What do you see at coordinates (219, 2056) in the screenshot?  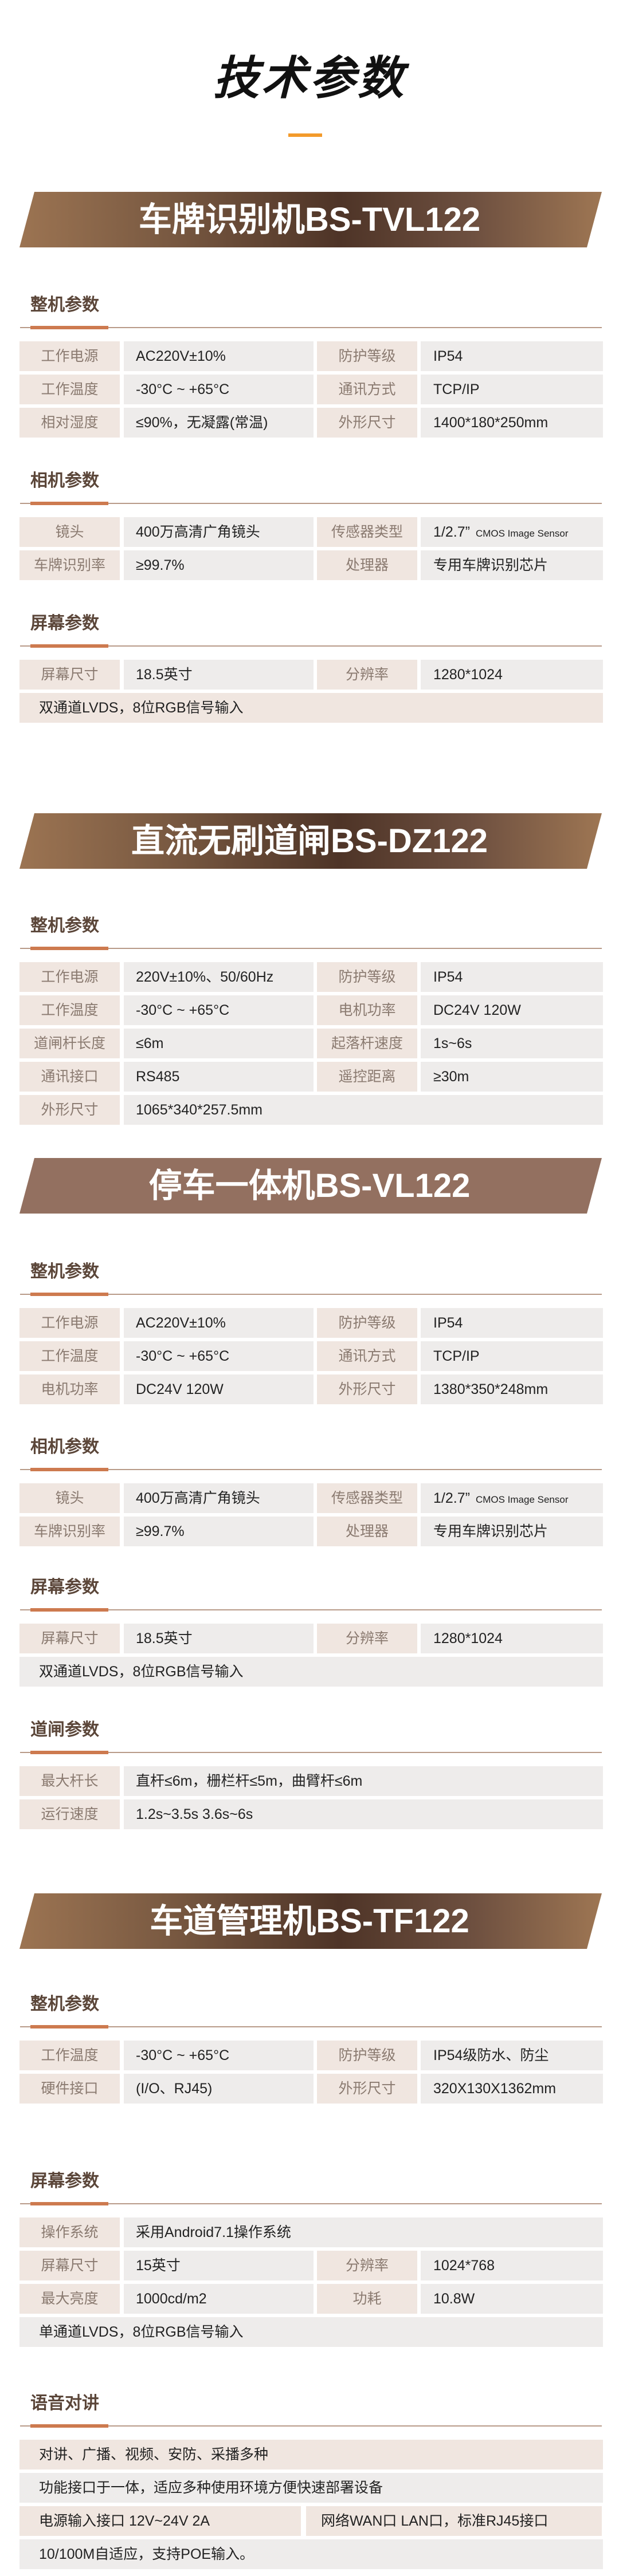 I see `spec-value: -30°C ~ +65°C` at bounding box center [219, 2056].